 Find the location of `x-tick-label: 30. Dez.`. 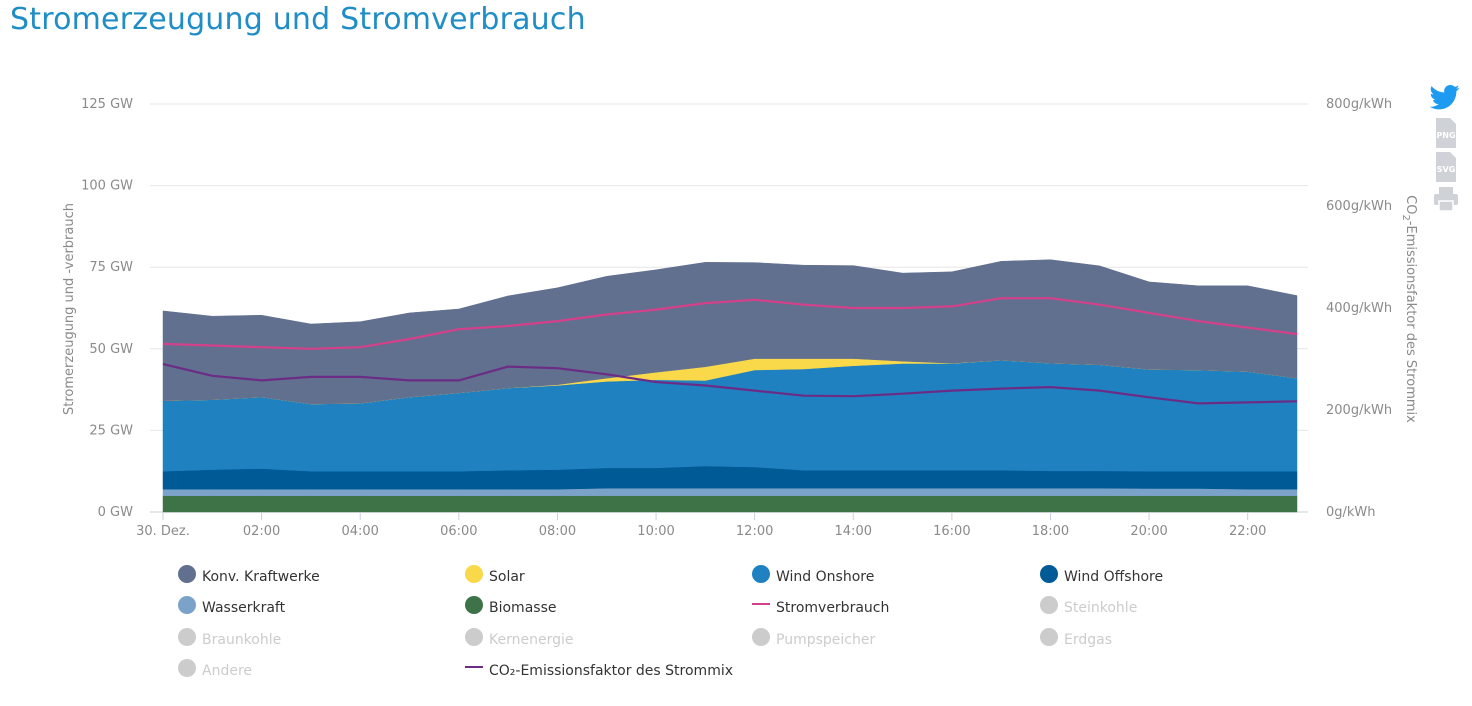

x-tick-label: 30. Dez. is located at coordinates (163, 531).